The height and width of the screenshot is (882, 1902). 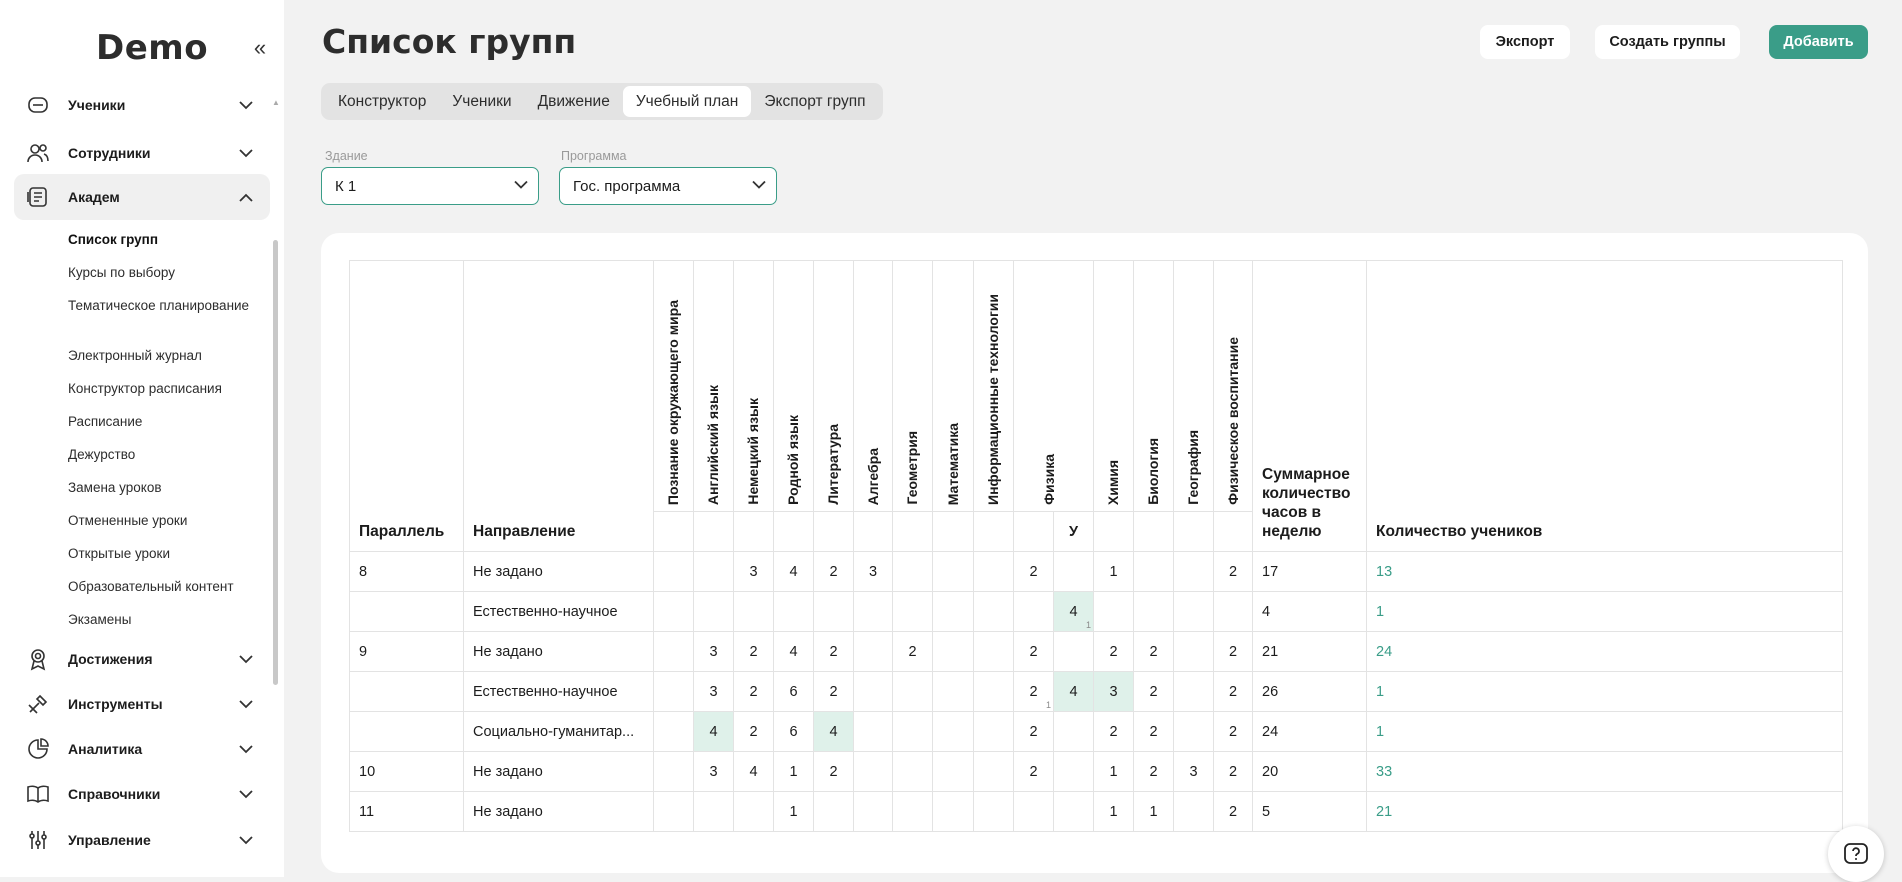 I want to click on tab-students: Ученики, so click(x=482, y=101).